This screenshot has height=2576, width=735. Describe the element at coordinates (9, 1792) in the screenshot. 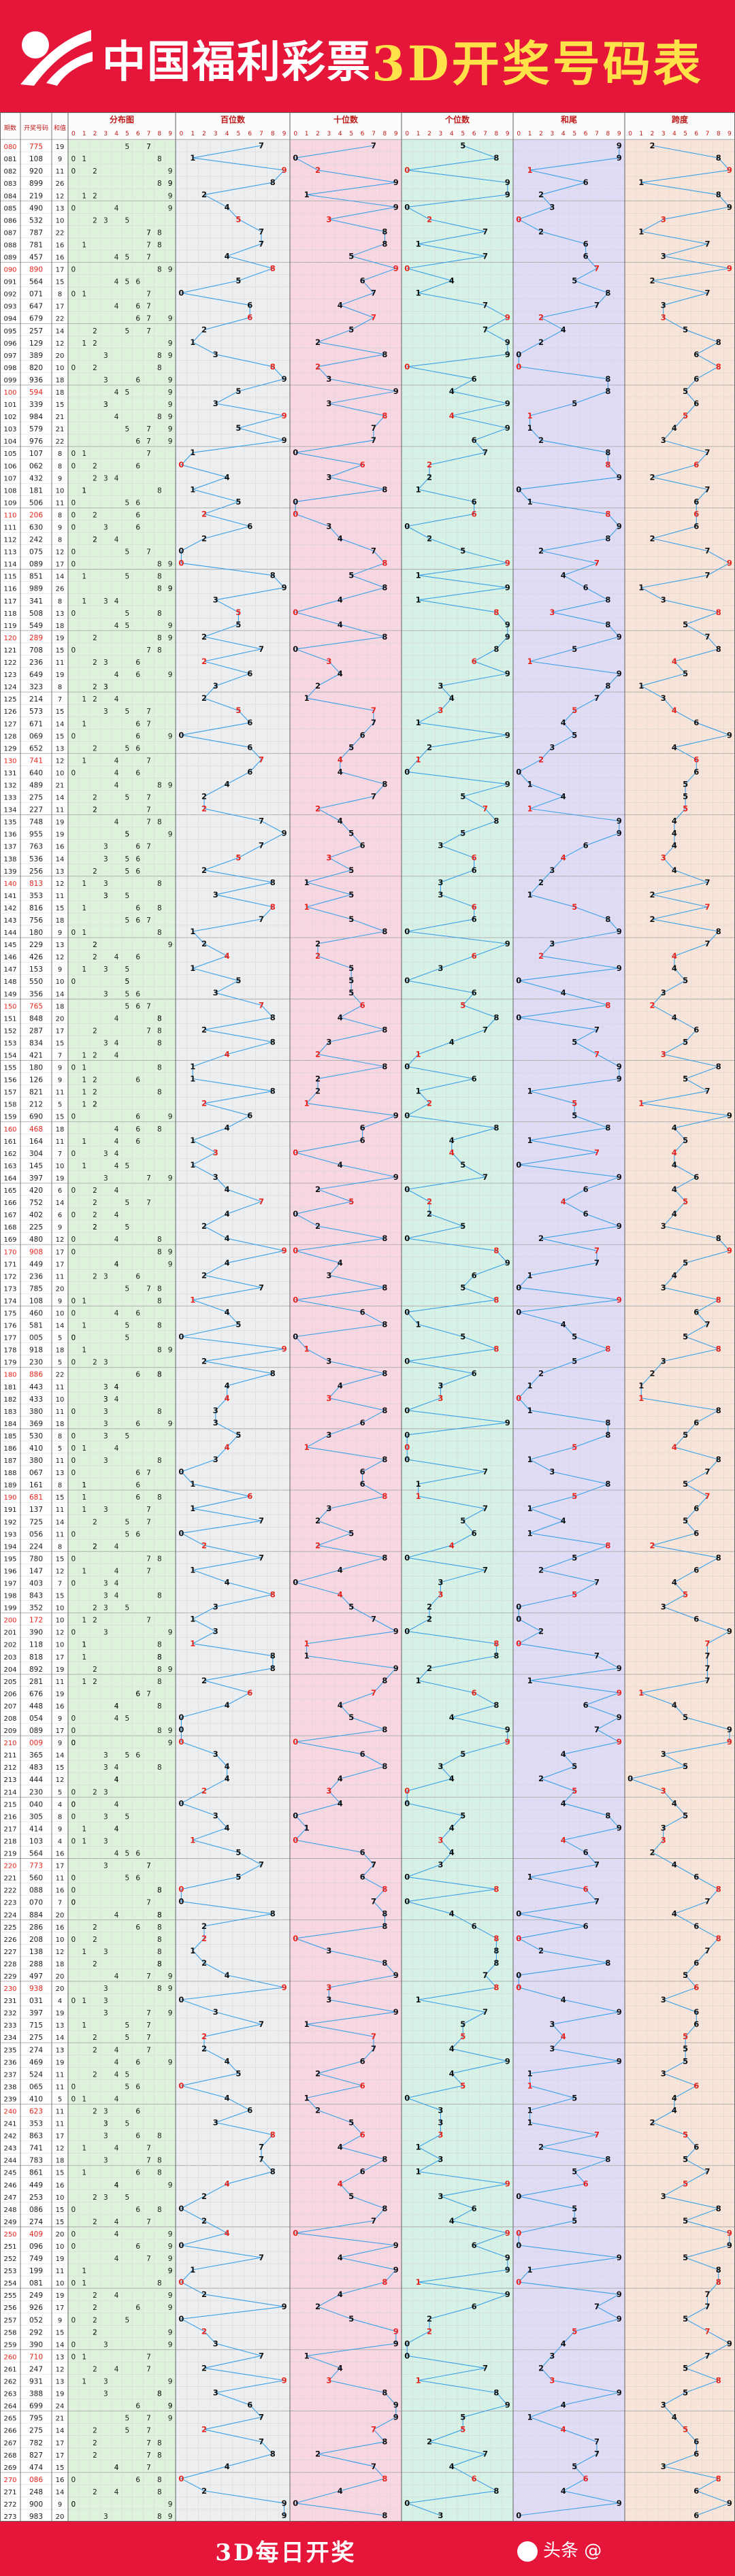

I see `issue-number: 214` at that location.